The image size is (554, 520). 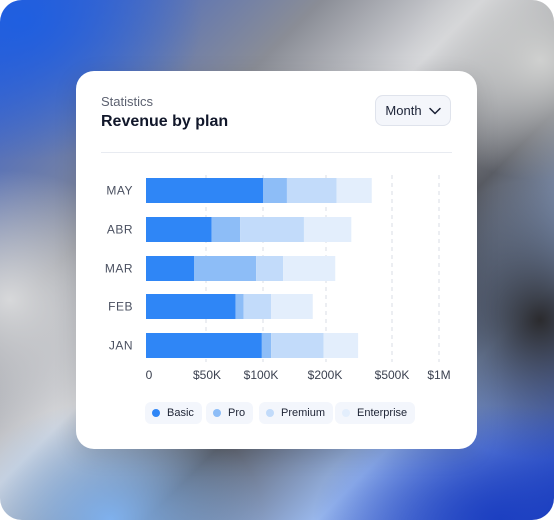 I want to click on x-tick-label: 0, so click(x=149, y=375).